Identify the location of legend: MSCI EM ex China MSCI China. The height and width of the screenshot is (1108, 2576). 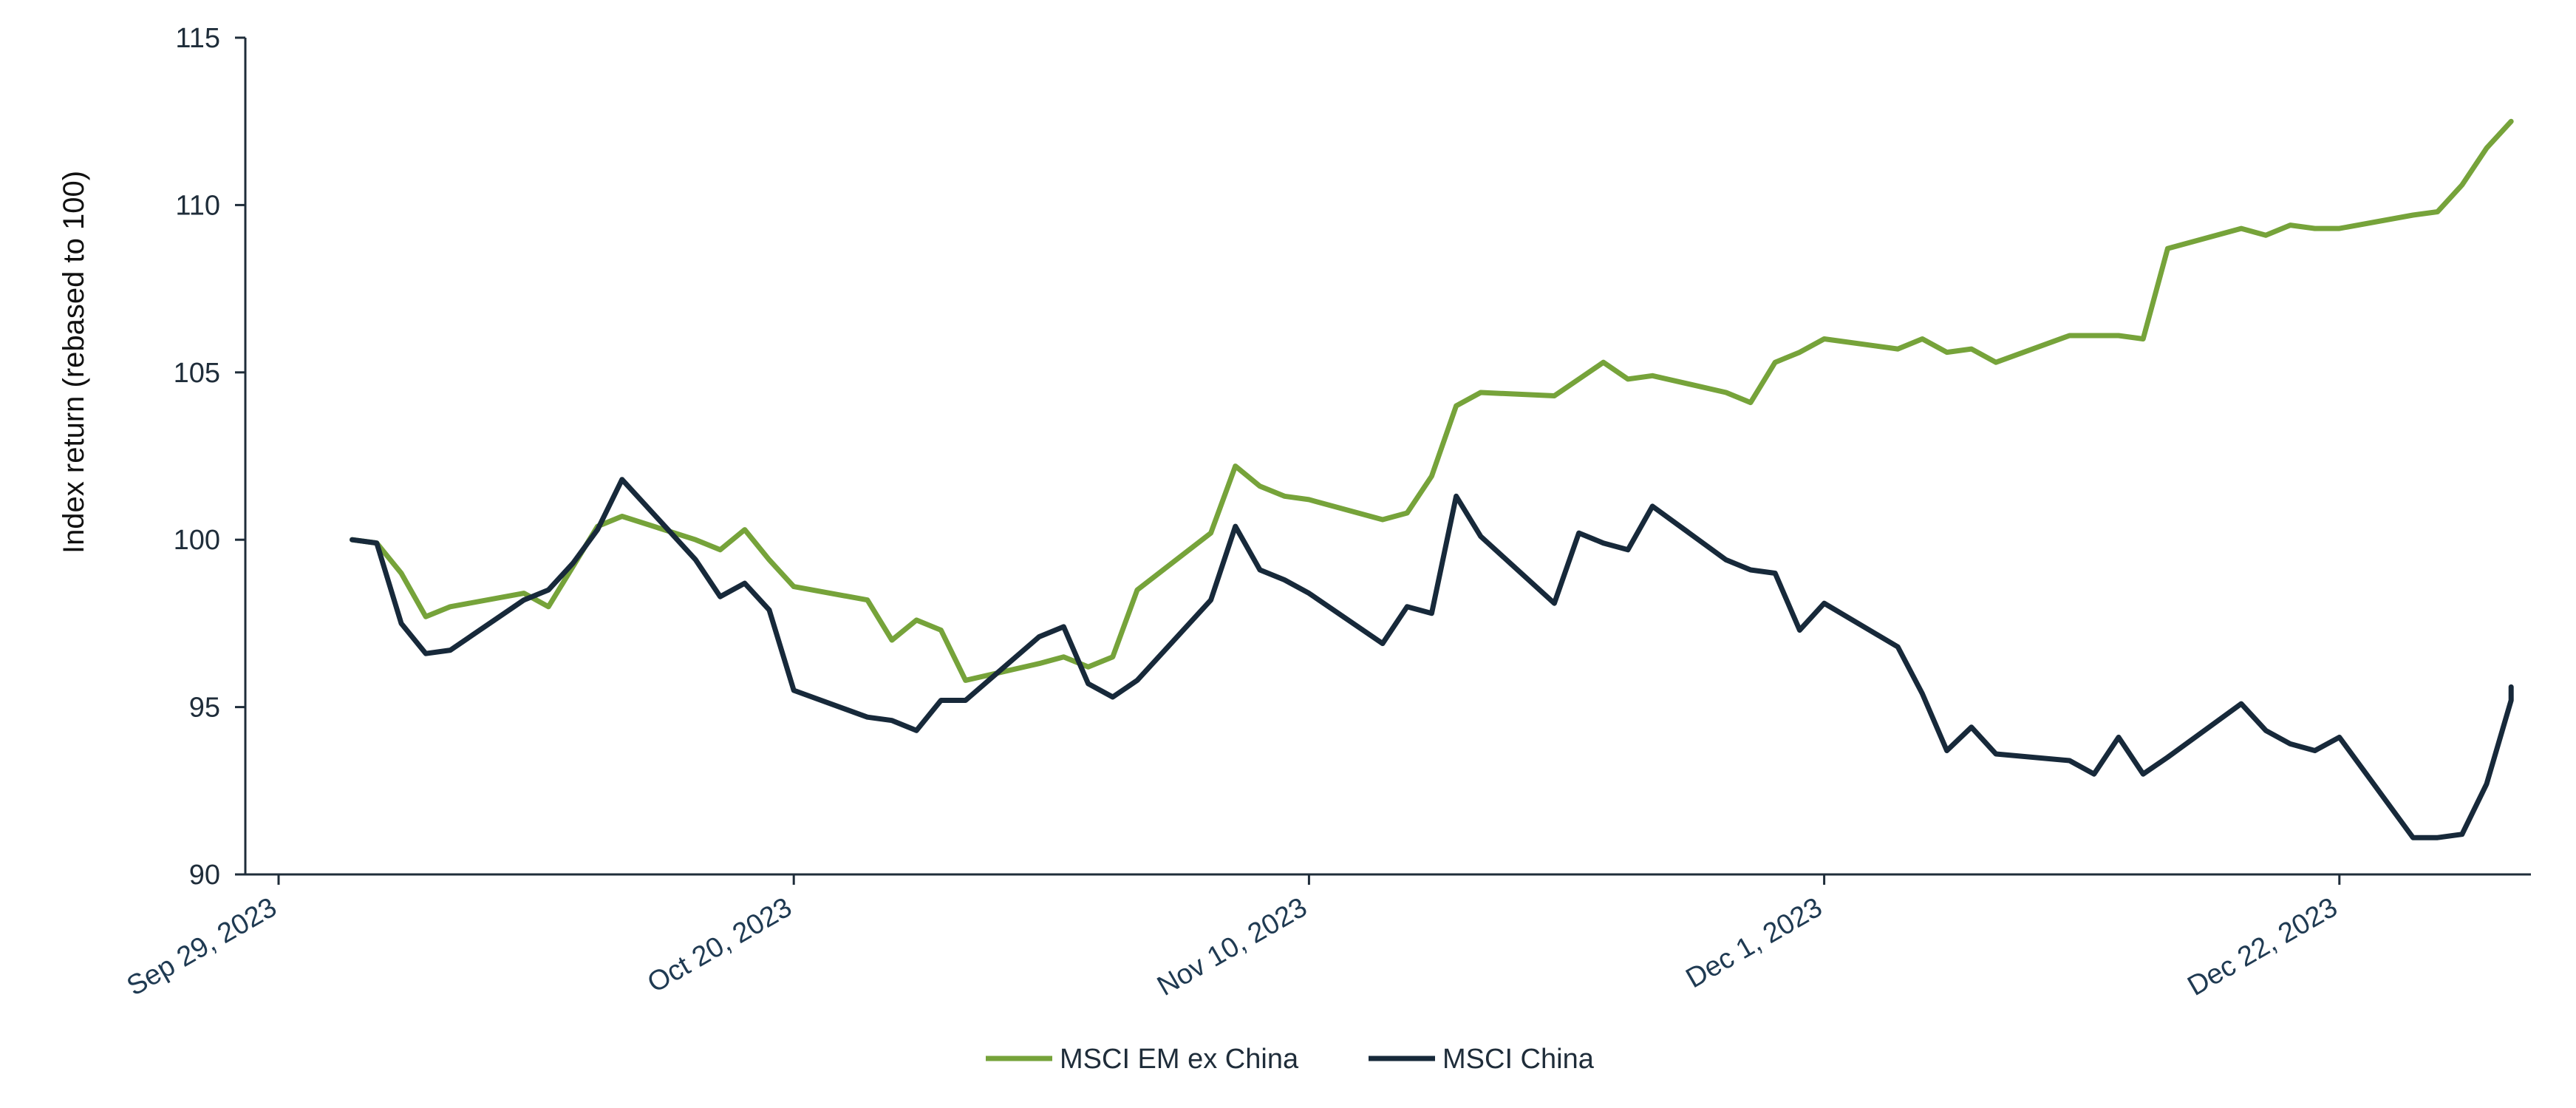
(1290, 1059).